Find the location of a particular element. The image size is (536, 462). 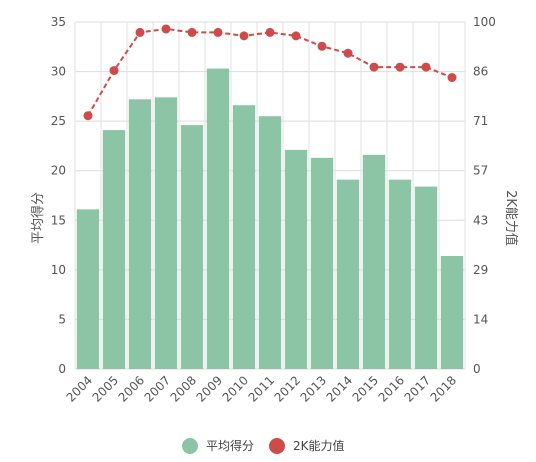

line-point-2009 is located at coordinates (218, 32).